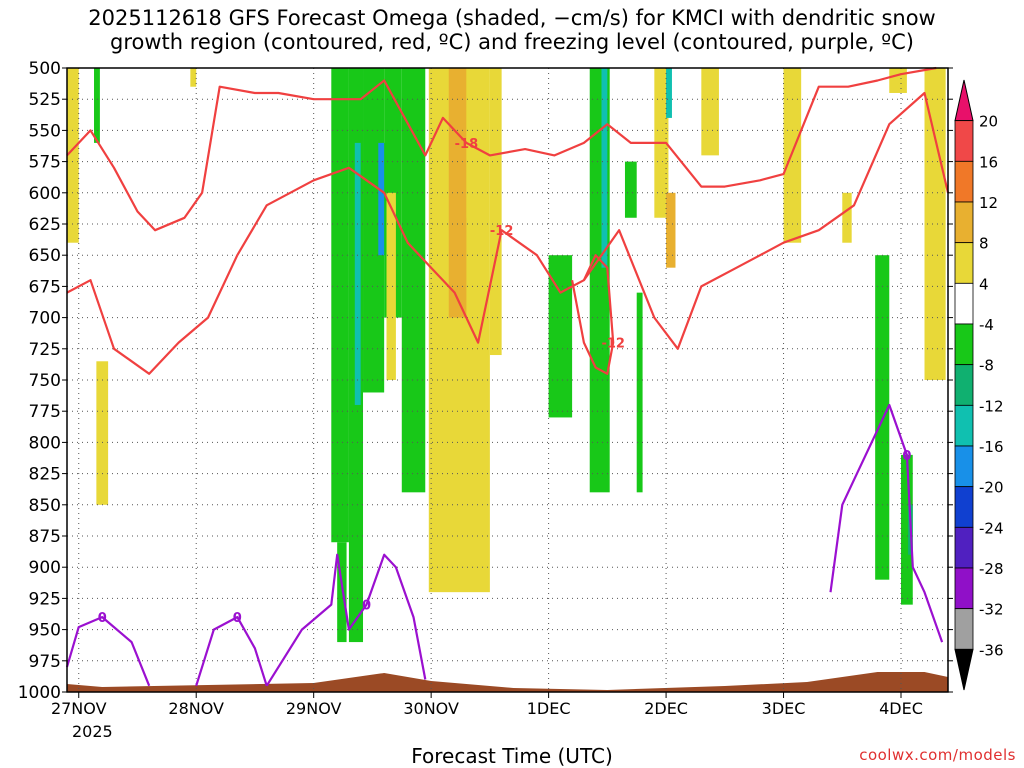 The width and height of the screenshot is (1024, 768). Describe the element at coordinates (507, 682) in the screenshot. I see `terrain-fill` at that location.